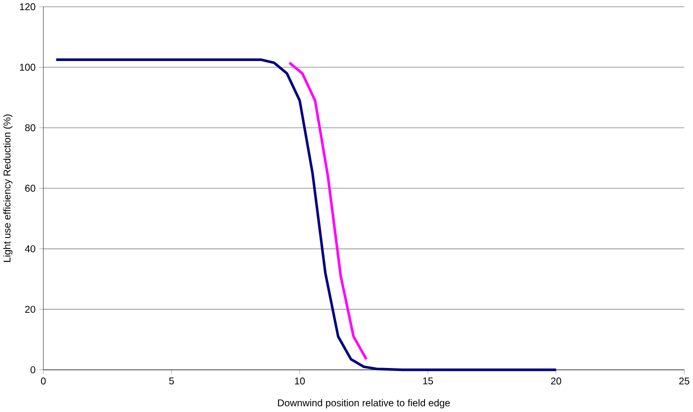 Image resolution: width=693 pixels, height=412 pixels. I want to click on x-tick-label: 0, so click(43, 381).